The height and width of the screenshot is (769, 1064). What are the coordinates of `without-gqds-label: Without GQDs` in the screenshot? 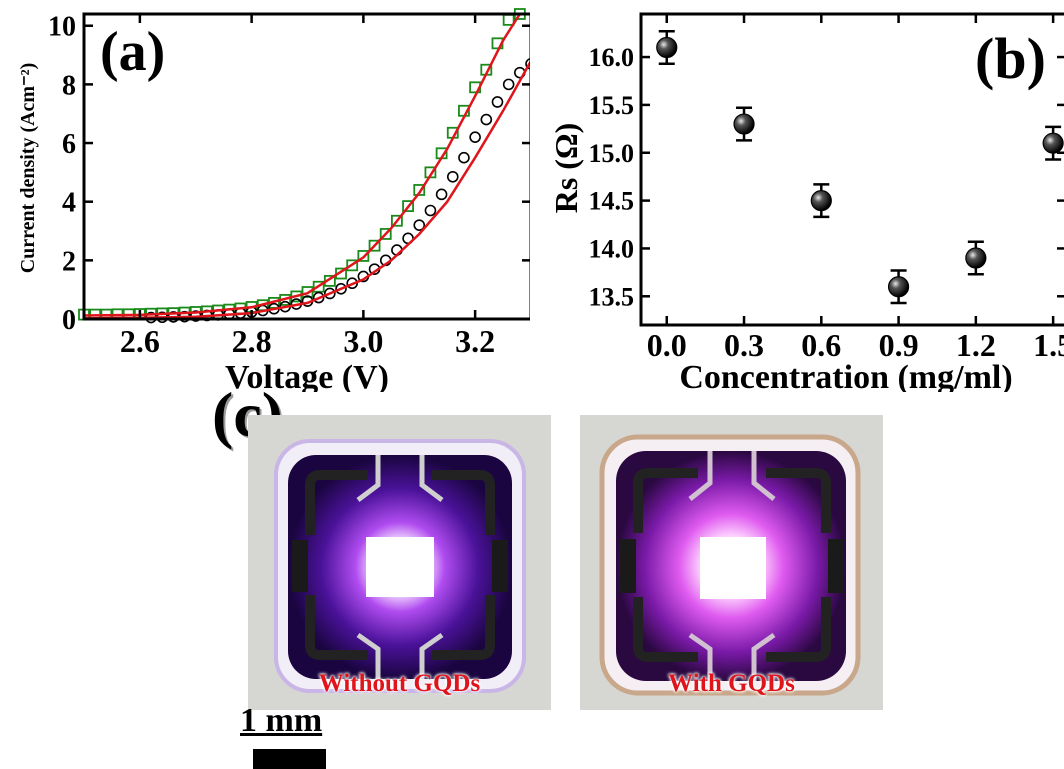 It's located at (399, 683).